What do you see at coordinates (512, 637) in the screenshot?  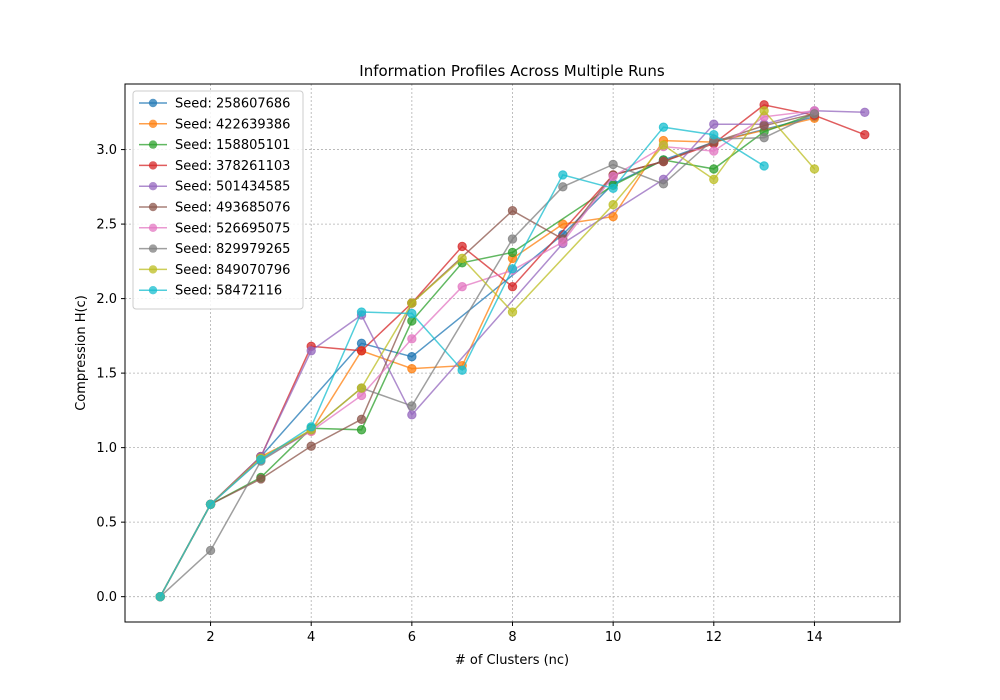 I see `x-tick-label: 8` at bounding box center [512, 637].